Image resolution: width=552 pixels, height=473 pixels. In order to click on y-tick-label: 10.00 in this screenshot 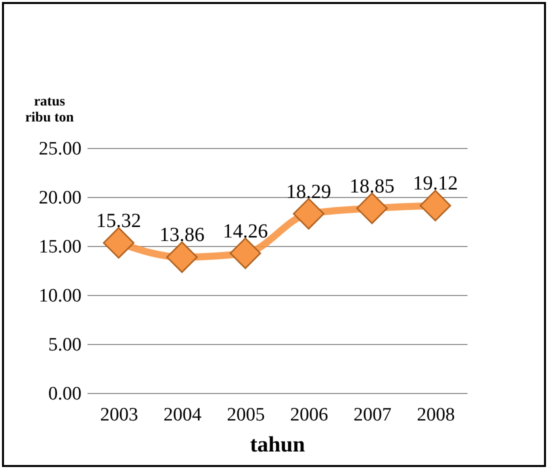, I will do `click(60, 296)`.